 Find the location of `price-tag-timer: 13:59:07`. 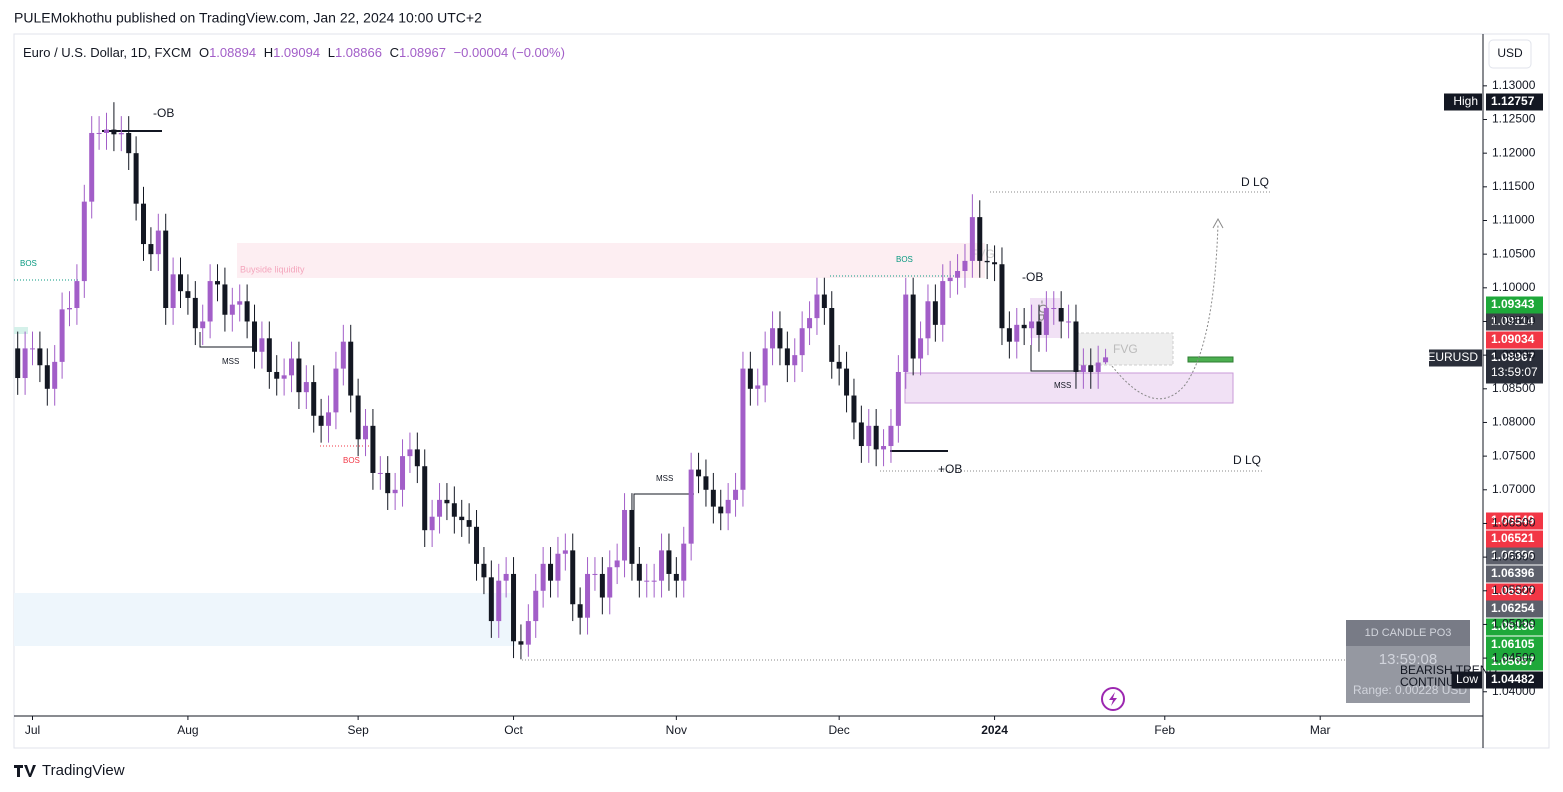

price-tag-timer: 13:59:07 is located at coordinates (1514, 372).